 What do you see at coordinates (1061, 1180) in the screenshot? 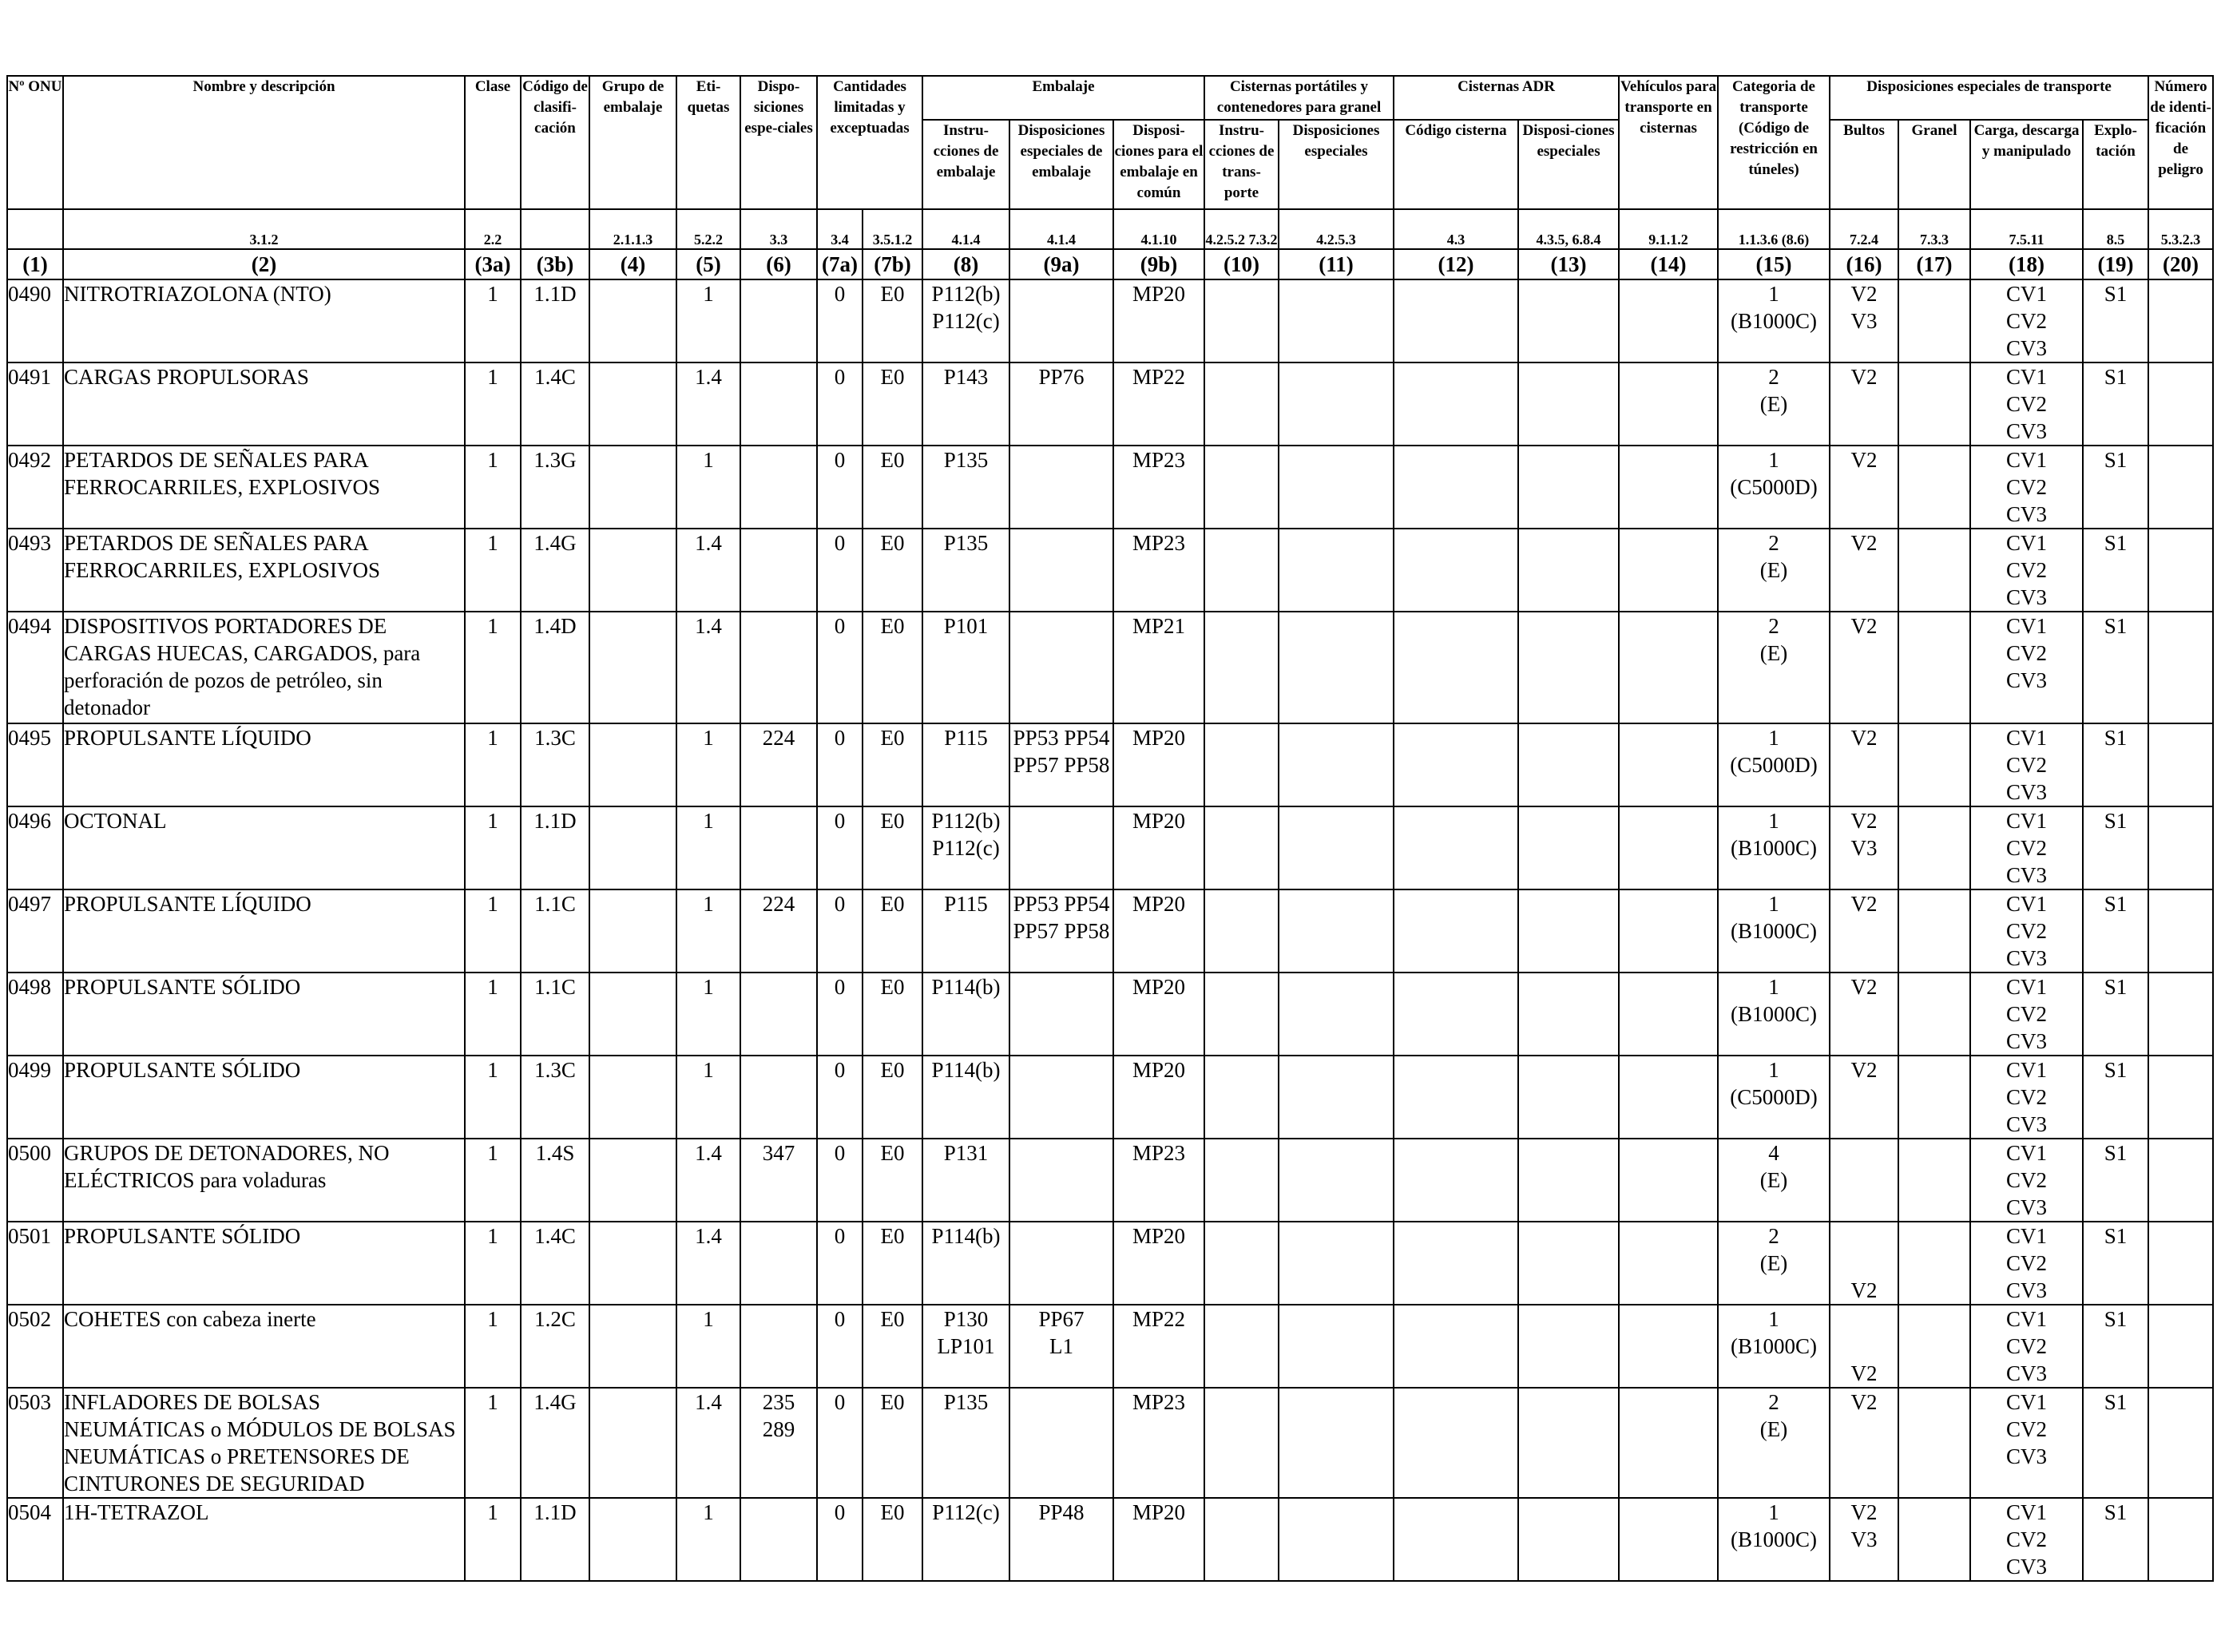
I see `cell-packing-special` at bounding box center [1061, 1180].